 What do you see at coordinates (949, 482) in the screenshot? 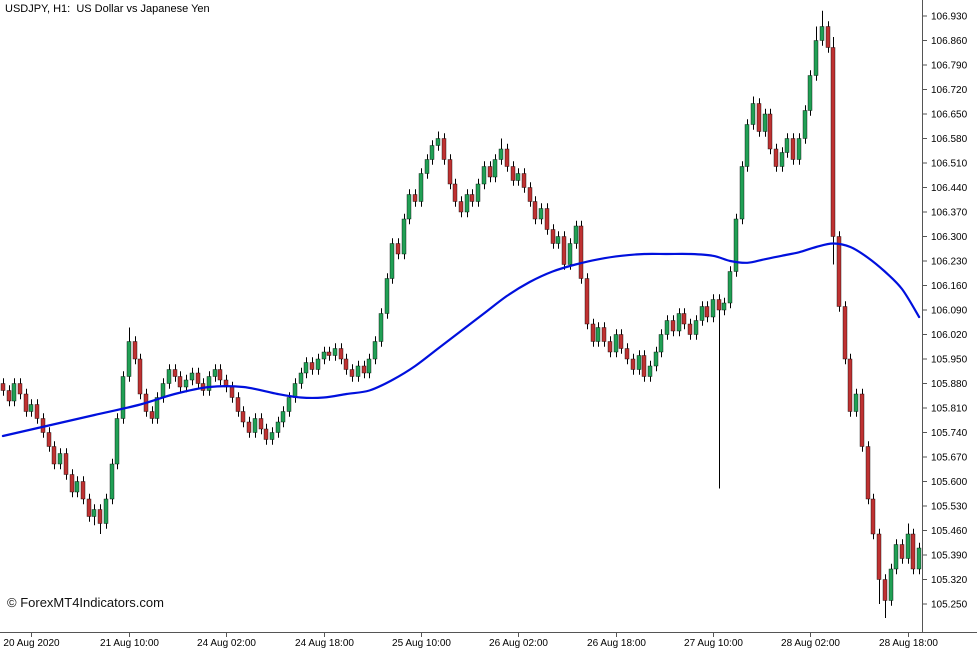
I see `price-tick-label: 105.600` at bounding box center [949, 482].